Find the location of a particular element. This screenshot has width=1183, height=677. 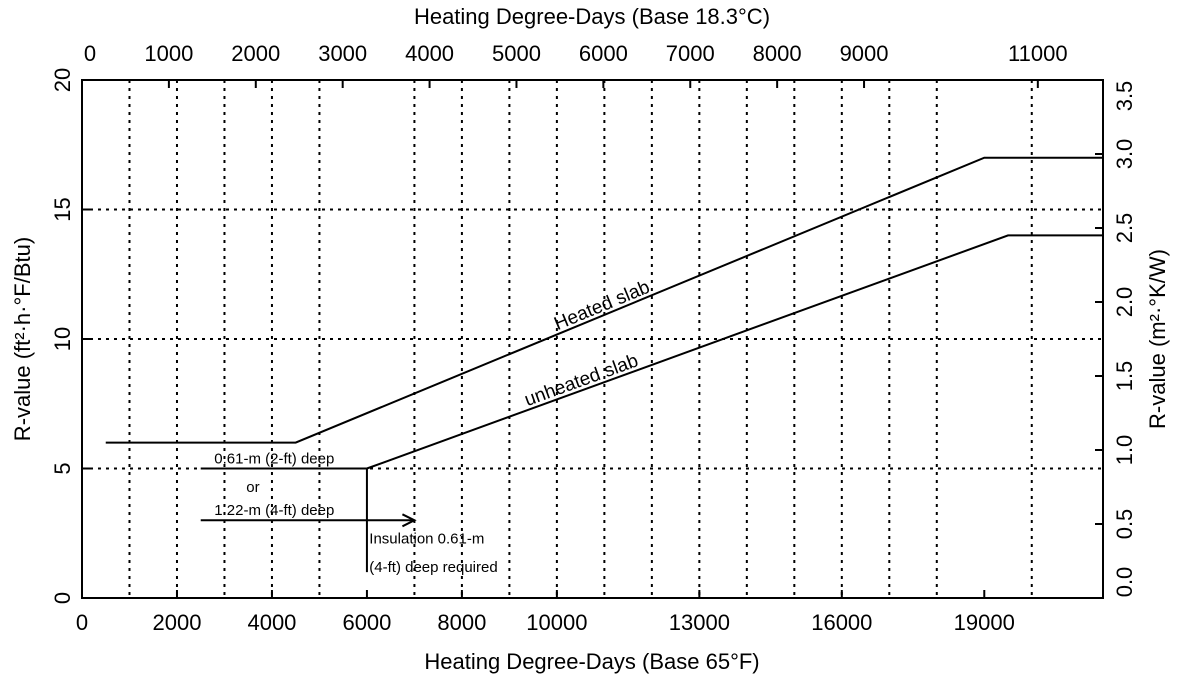

y2-tick-label: 0.5 is located at coordinates (1124, 524).